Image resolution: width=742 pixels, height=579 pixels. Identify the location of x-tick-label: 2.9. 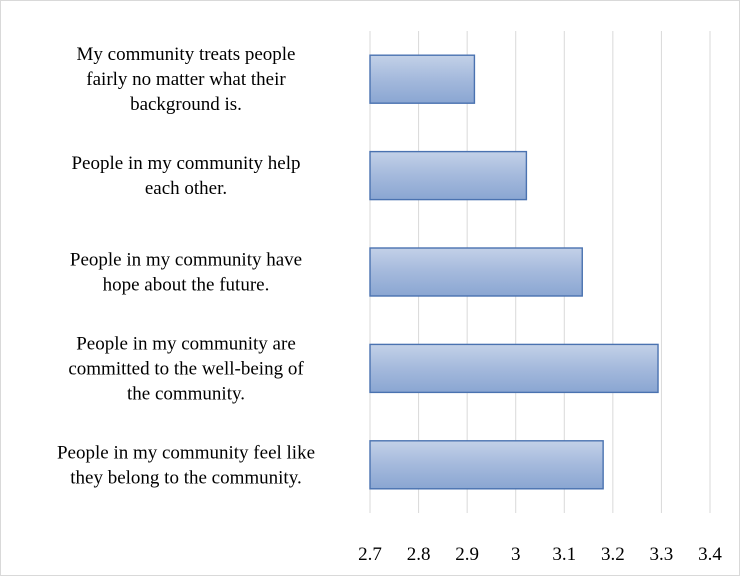
(467, 554).